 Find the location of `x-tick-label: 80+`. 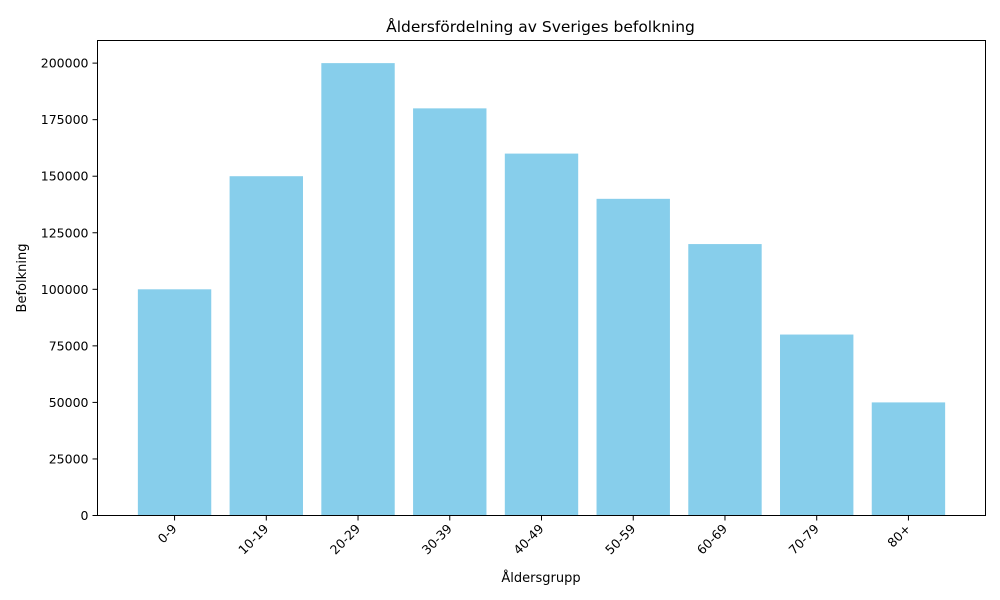

x-tick-label: 80+ is located at coordinates (898, 535).